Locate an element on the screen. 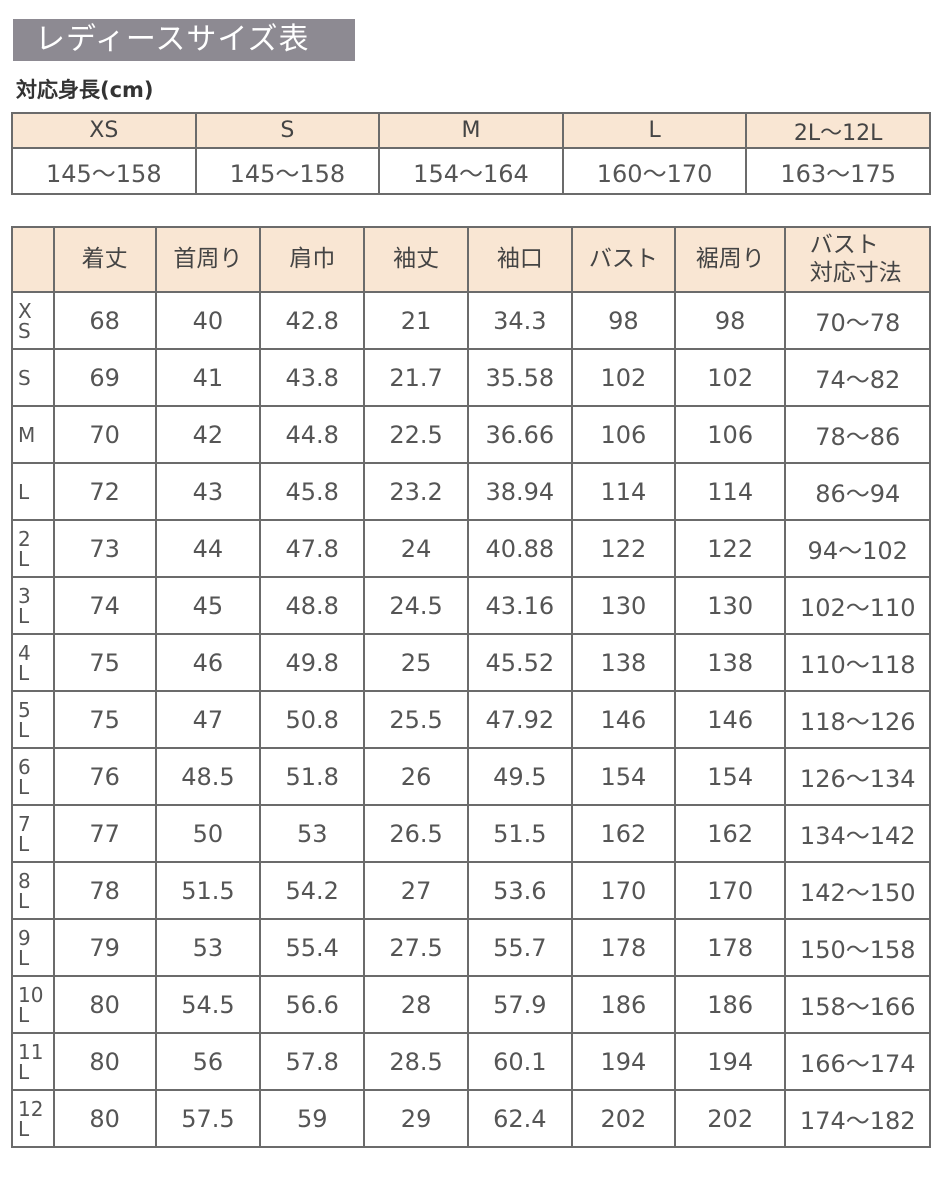 The image size is (940, 1200). size-cell: 10L is located at coordinates (33, 1004).